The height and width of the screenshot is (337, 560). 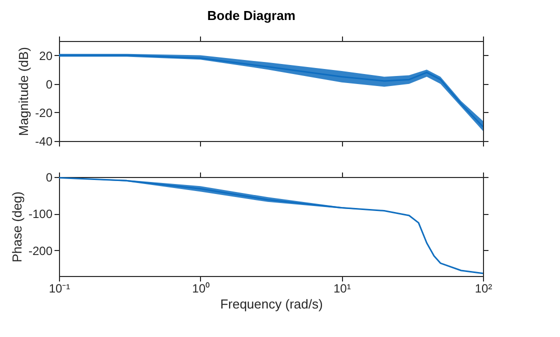 What do you see at coordinates (342, 289) in the screenshot?
I see `x-tick-label: 10¹` at bounding box center [342, 289].